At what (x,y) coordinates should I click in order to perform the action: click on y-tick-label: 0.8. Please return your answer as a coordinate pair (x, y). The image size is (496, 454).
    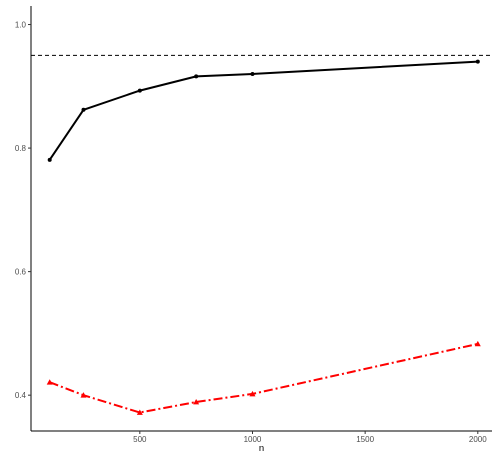
    Looking at the image, I should click on (21, 148).